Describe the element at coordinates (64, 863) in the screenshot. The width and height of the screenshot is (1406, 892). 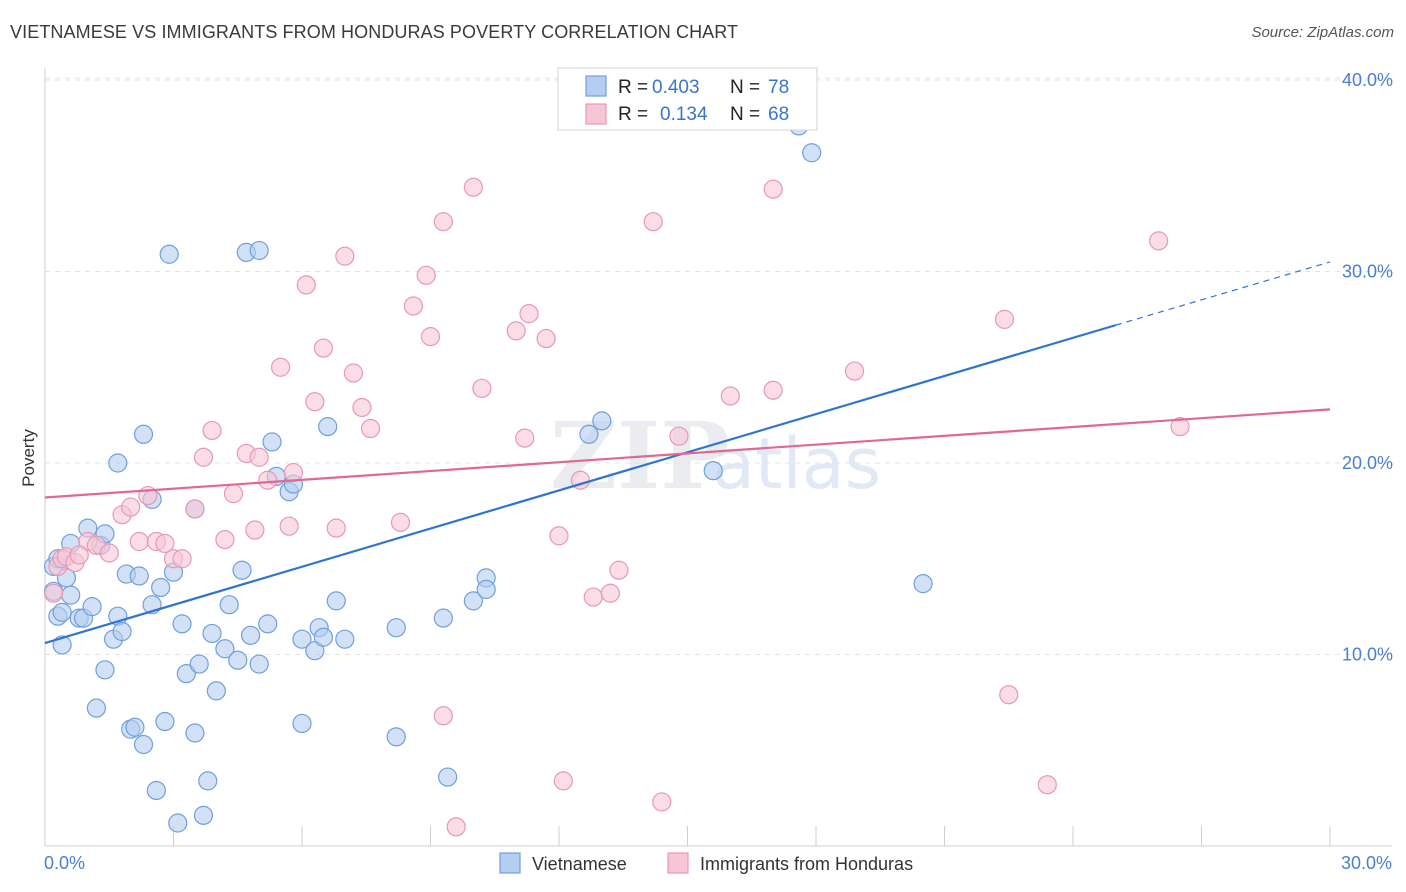
I see `x-tick-label-left: 0.0%` at that location.